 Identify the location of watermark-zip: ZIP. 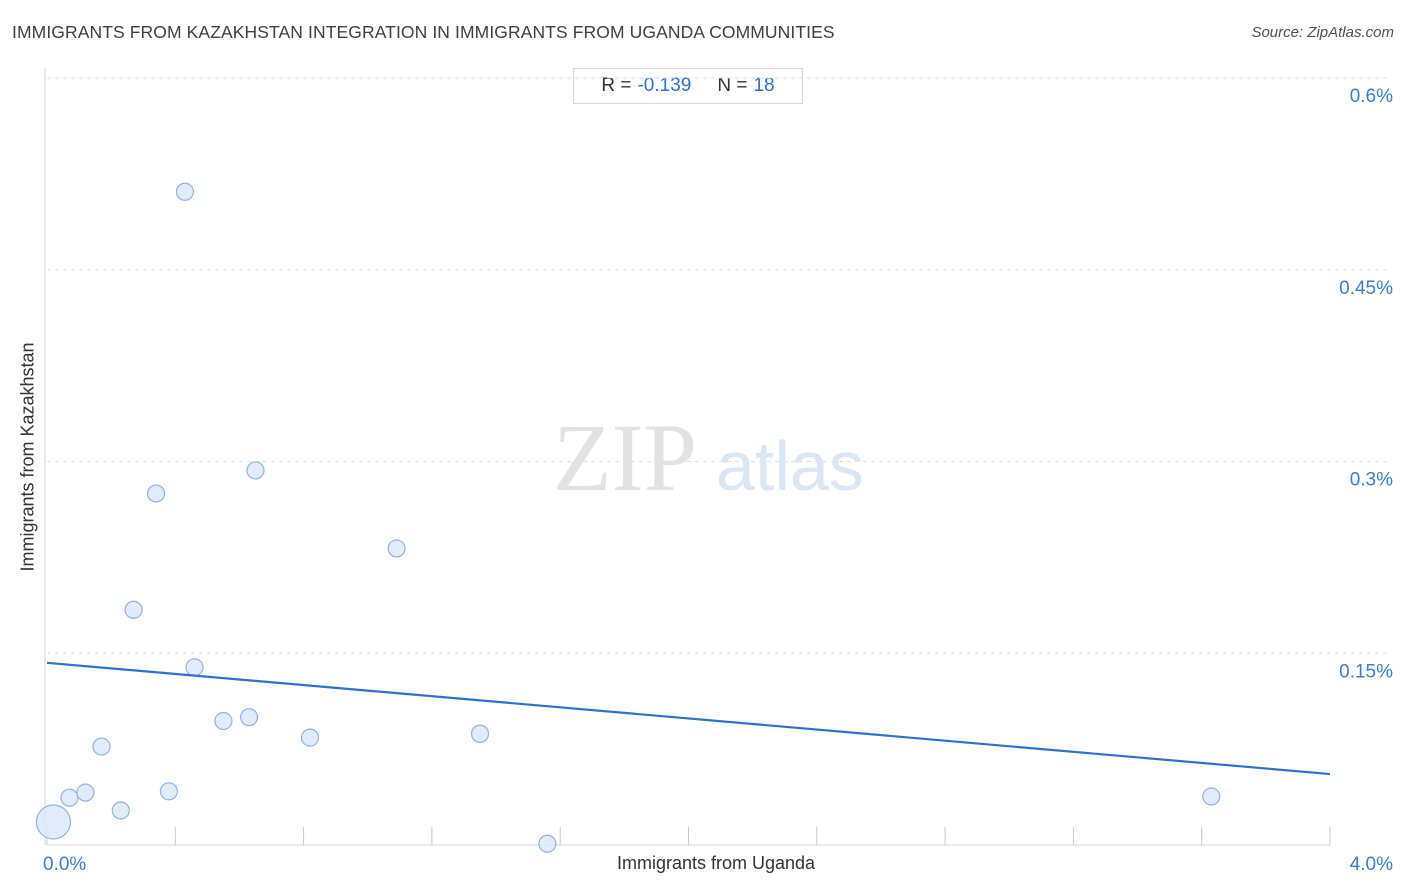
(625, 457).